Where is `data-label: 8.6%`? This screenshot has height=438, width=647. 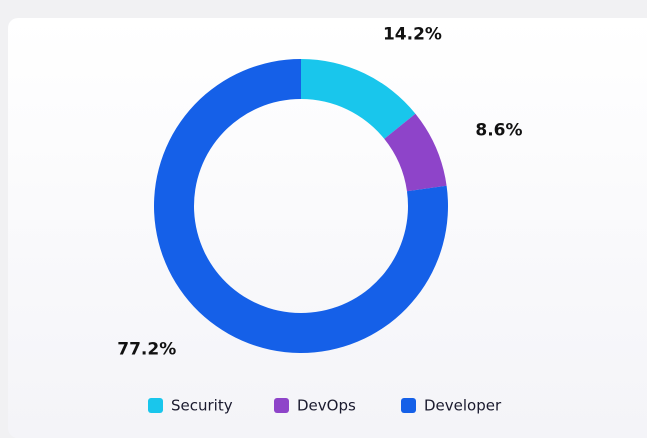
data-label: 8.6% is located at coordinates (498, 131).